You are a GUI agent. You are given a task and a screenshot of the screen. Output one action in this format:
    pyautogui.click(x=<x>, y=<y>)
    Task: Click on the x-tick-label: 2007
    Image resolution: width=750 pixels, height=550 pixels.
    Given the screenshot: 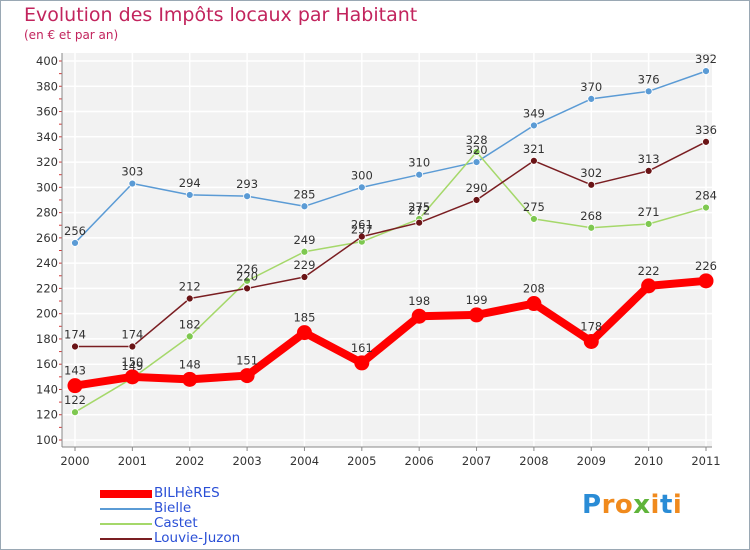 What is the action you would take?
    pyautogui.click(x=476, y=461)
    